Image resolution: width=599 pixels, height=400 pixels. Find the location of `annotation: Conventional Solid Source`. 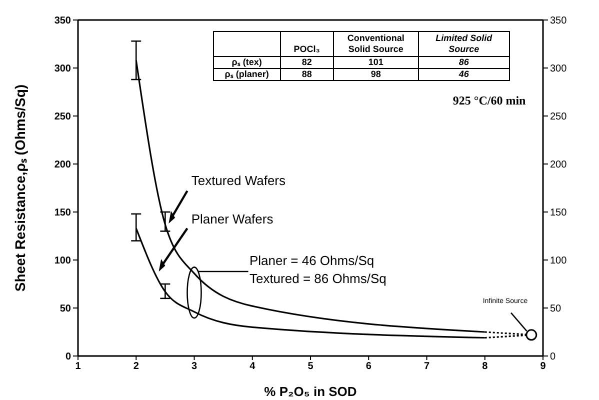

annotation: Conventional Solid Source is located at coordinates (375, 44).